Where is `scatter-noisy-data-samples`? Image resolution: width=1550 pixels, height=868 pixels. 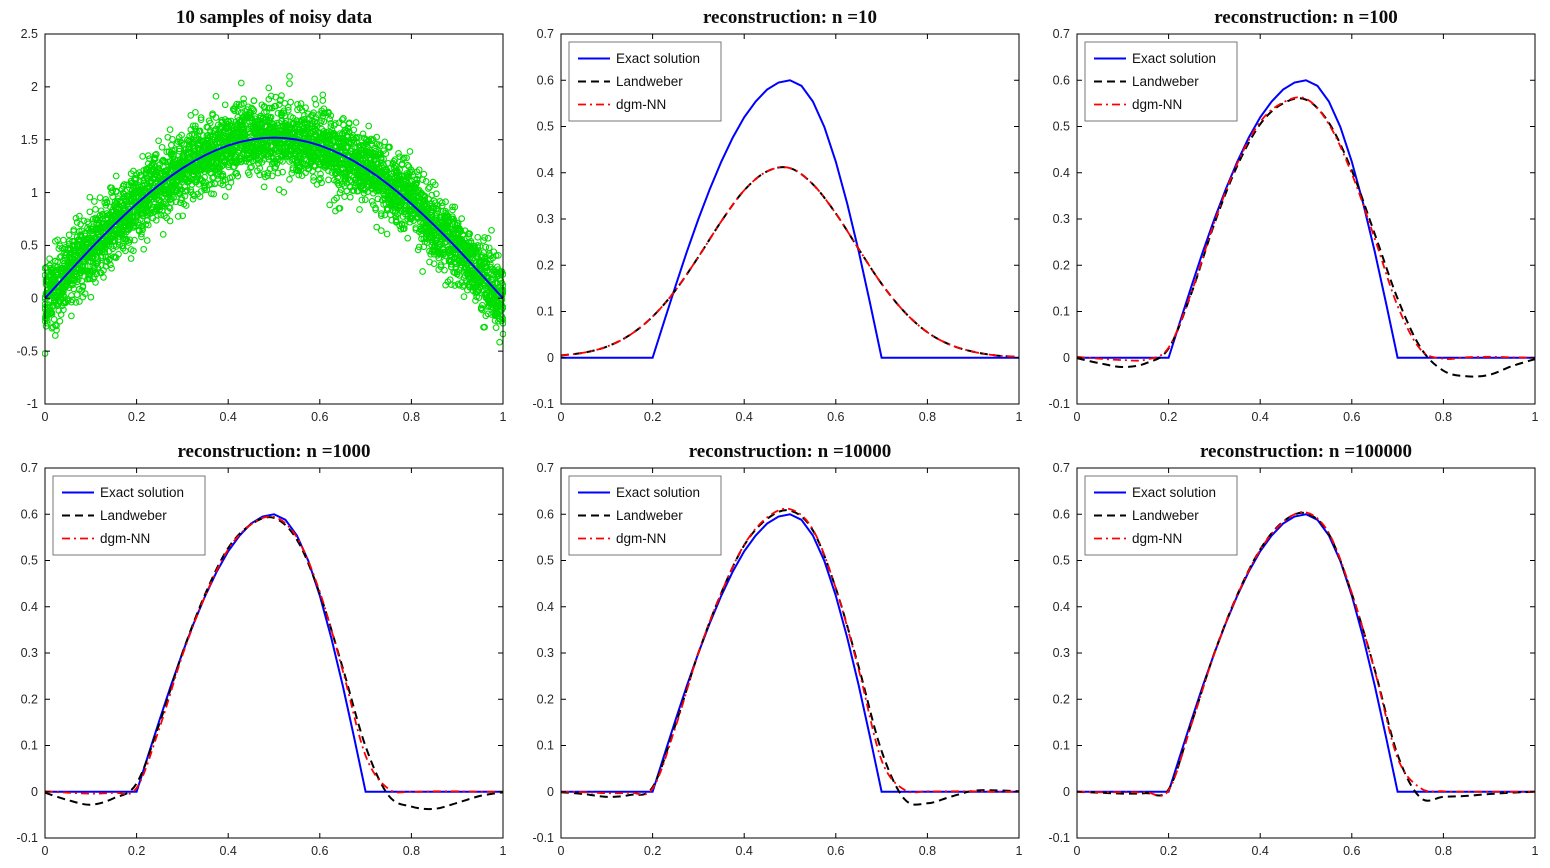 scatter-noisy-data-samples is located at coordinates (274, 215).